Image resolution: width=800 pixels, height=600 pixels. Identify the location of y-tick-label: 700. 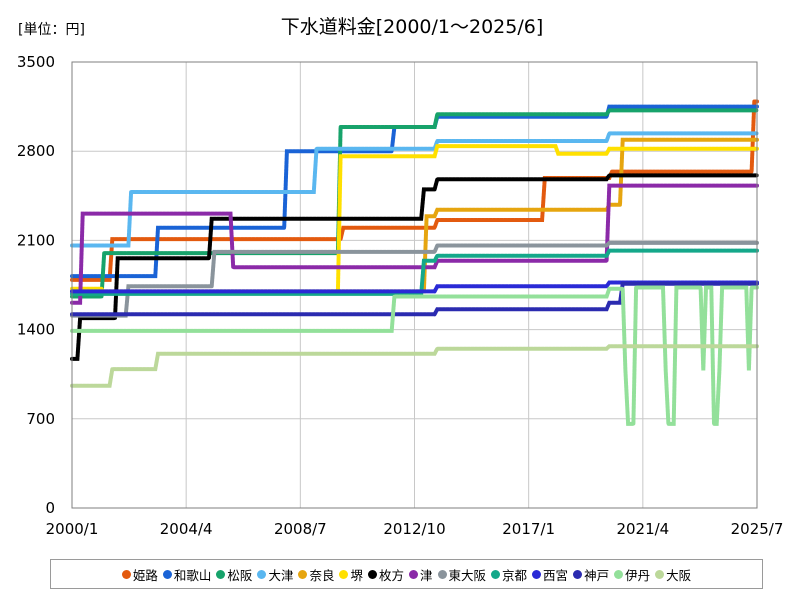
(40, 419).